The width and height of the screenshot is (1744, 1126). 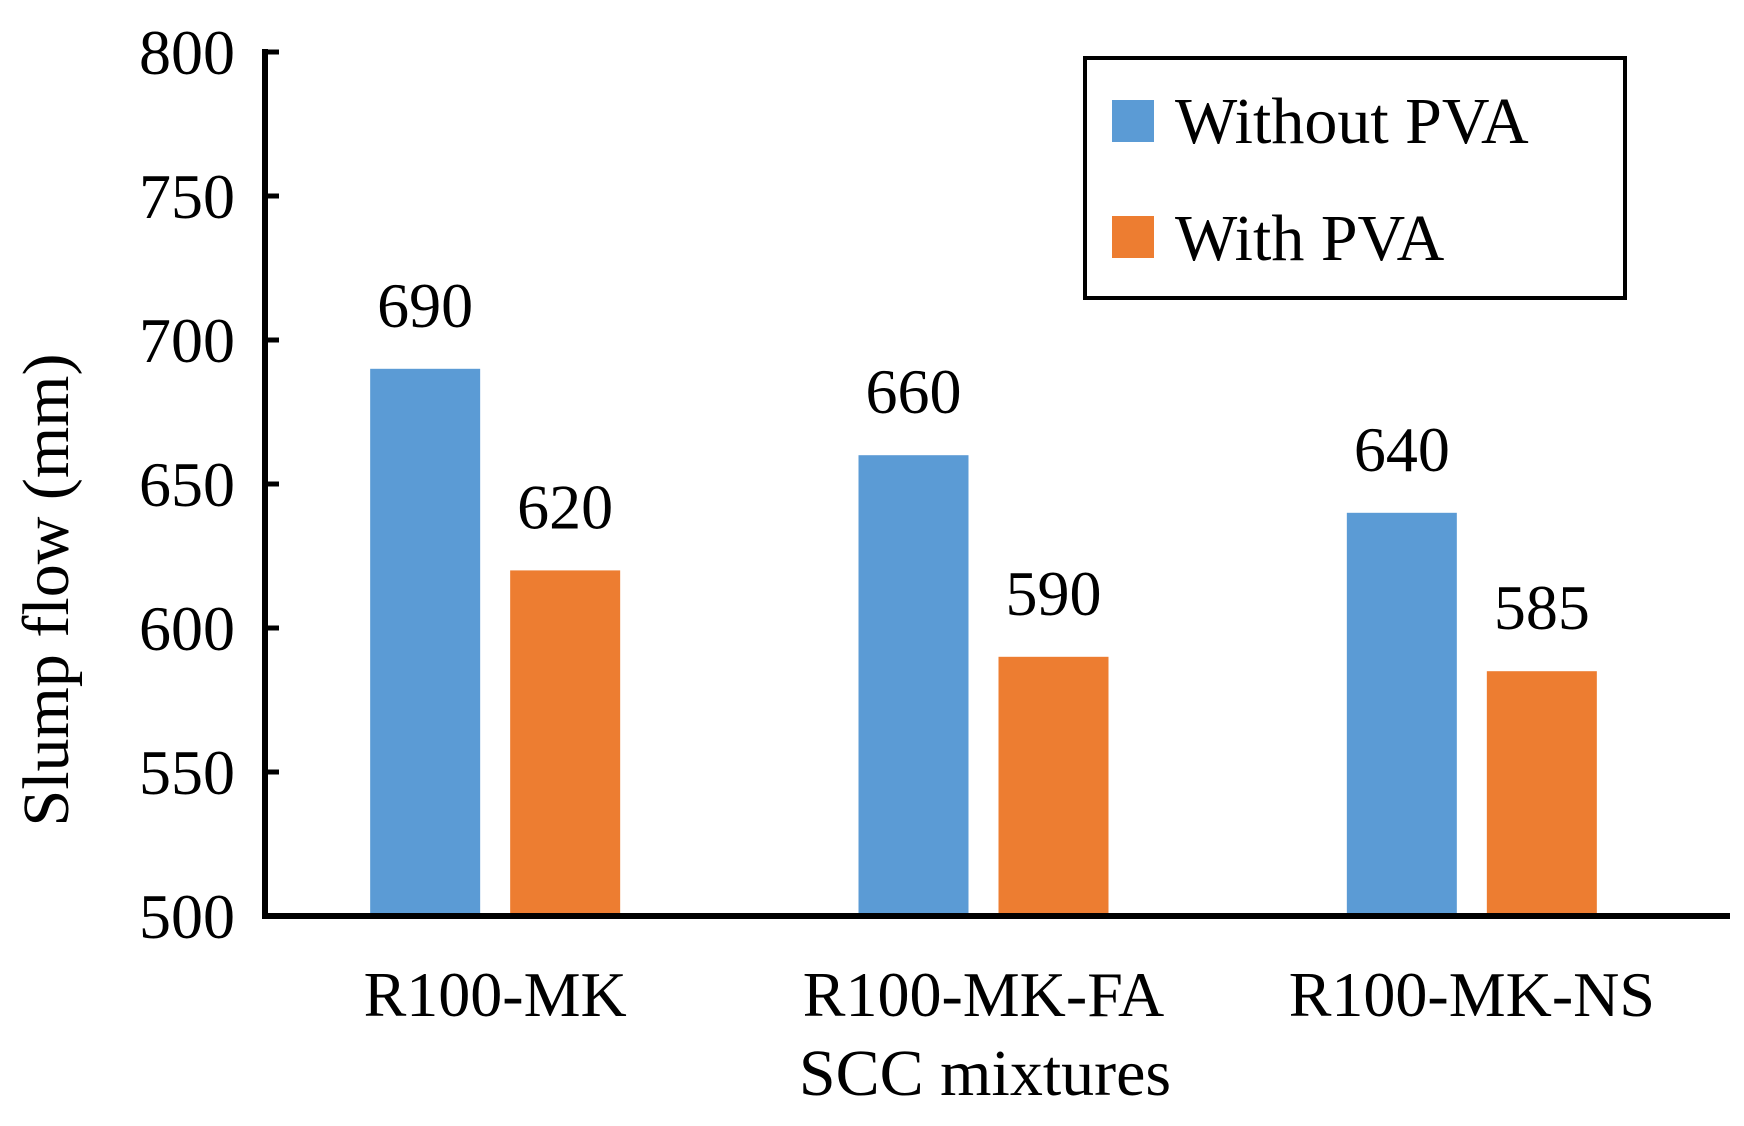 I want to click on y-tick-label: 500, so click(x=187, y=916).